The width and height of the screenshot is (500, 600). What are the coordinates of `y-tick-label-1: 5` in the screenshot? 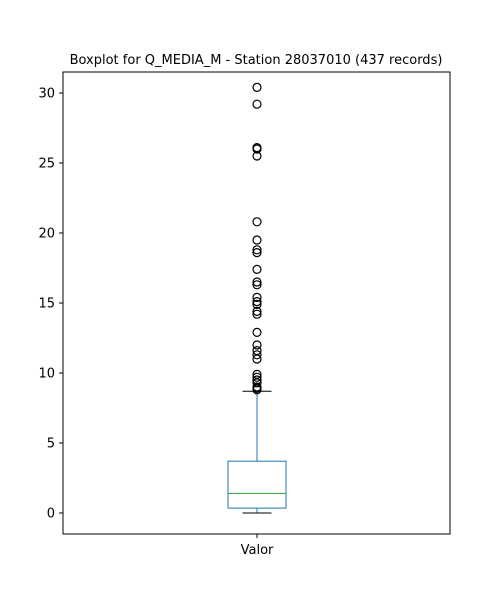 It's located at (51, 444).